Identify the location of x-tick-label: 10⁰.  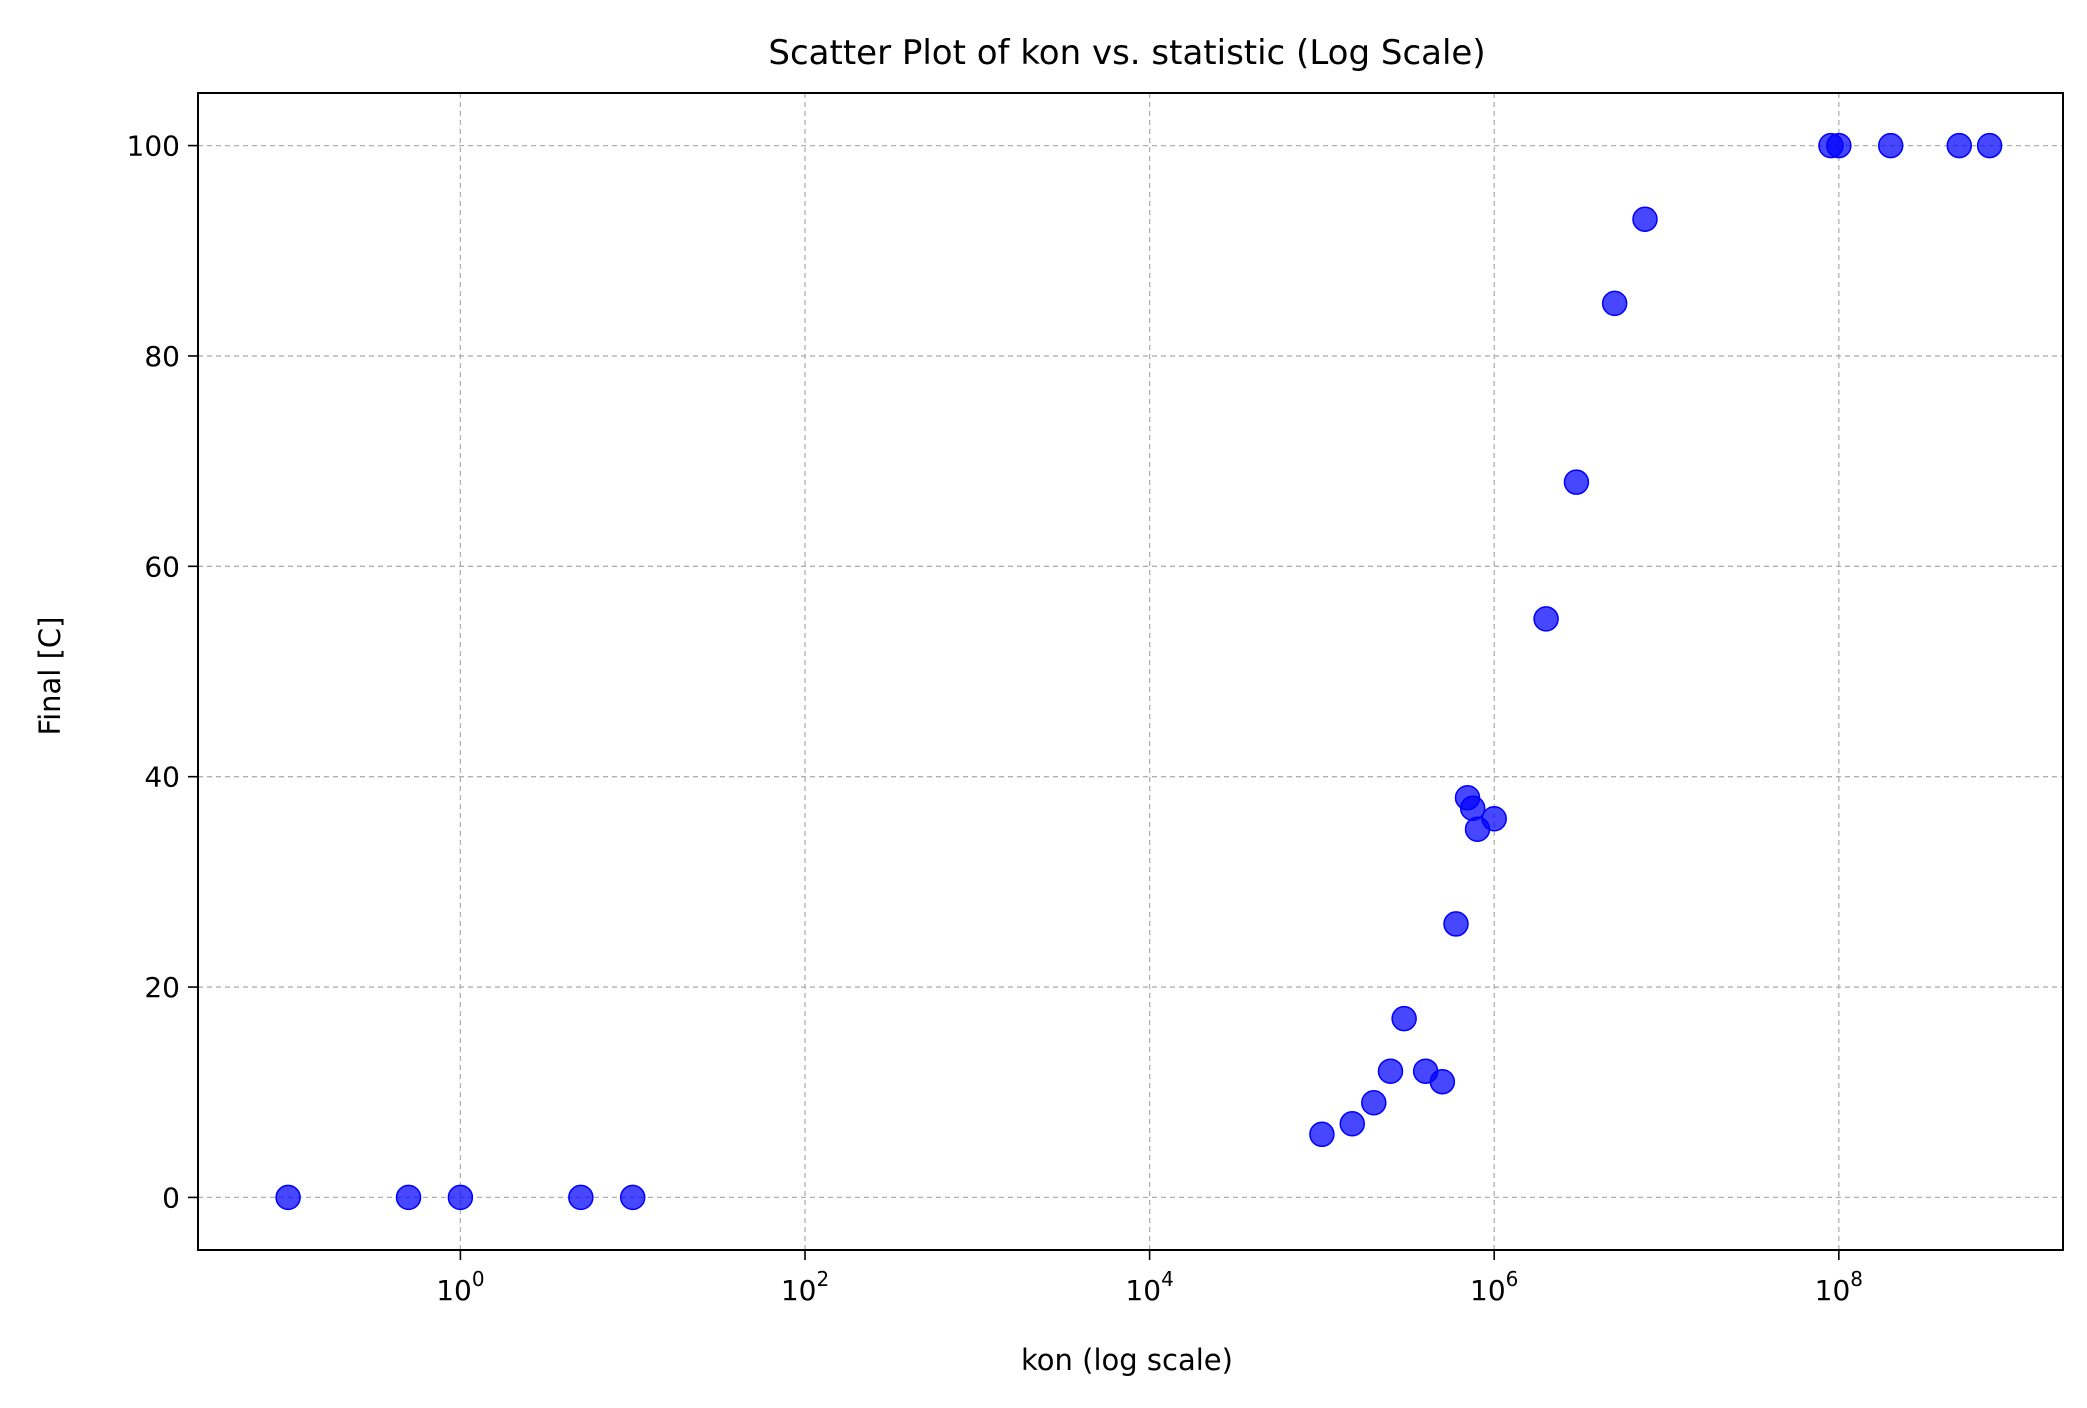
(460, 1287).